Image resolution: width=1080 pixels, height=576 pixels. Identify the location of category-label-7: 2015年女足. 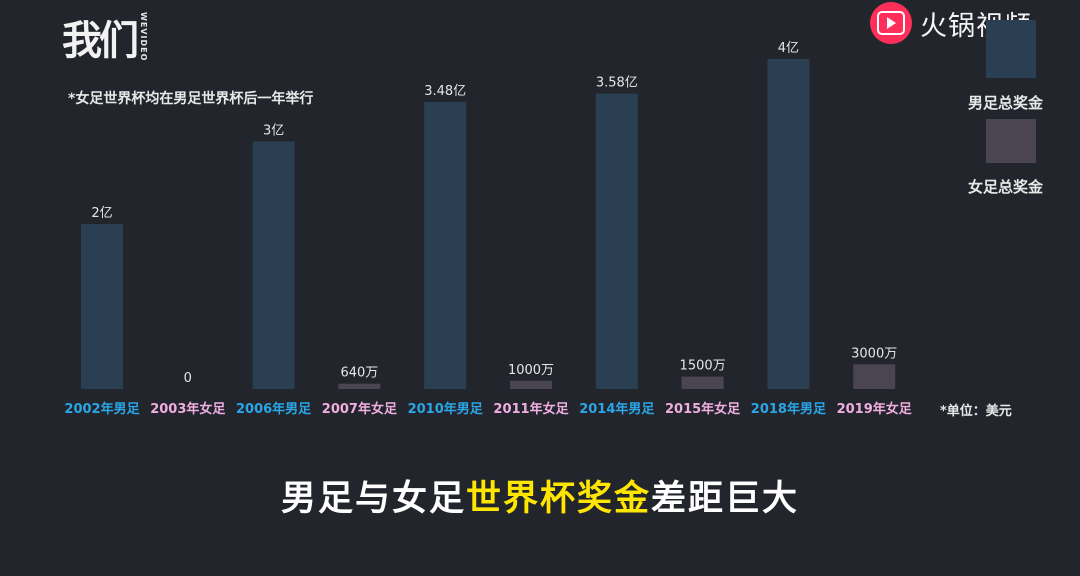
(703, 409).